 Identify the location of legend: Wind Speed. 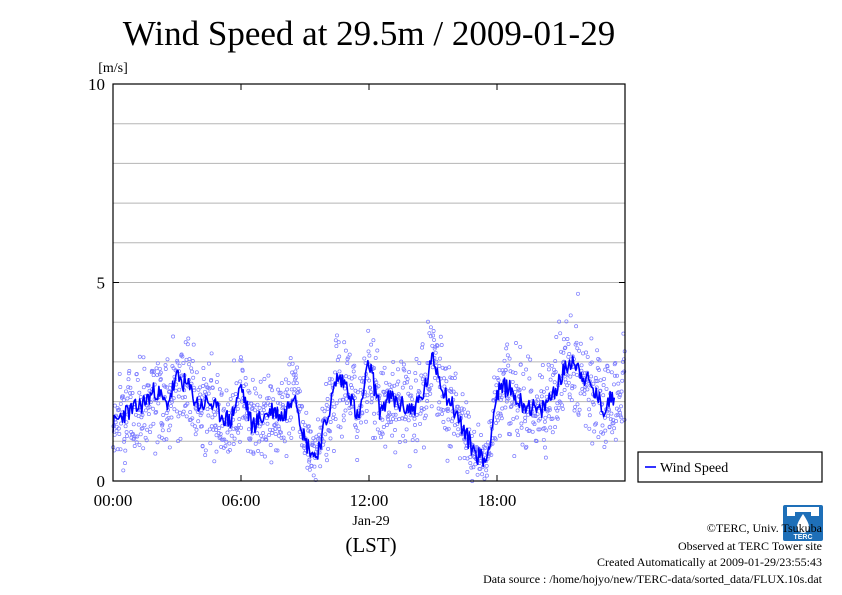
(730, 467).